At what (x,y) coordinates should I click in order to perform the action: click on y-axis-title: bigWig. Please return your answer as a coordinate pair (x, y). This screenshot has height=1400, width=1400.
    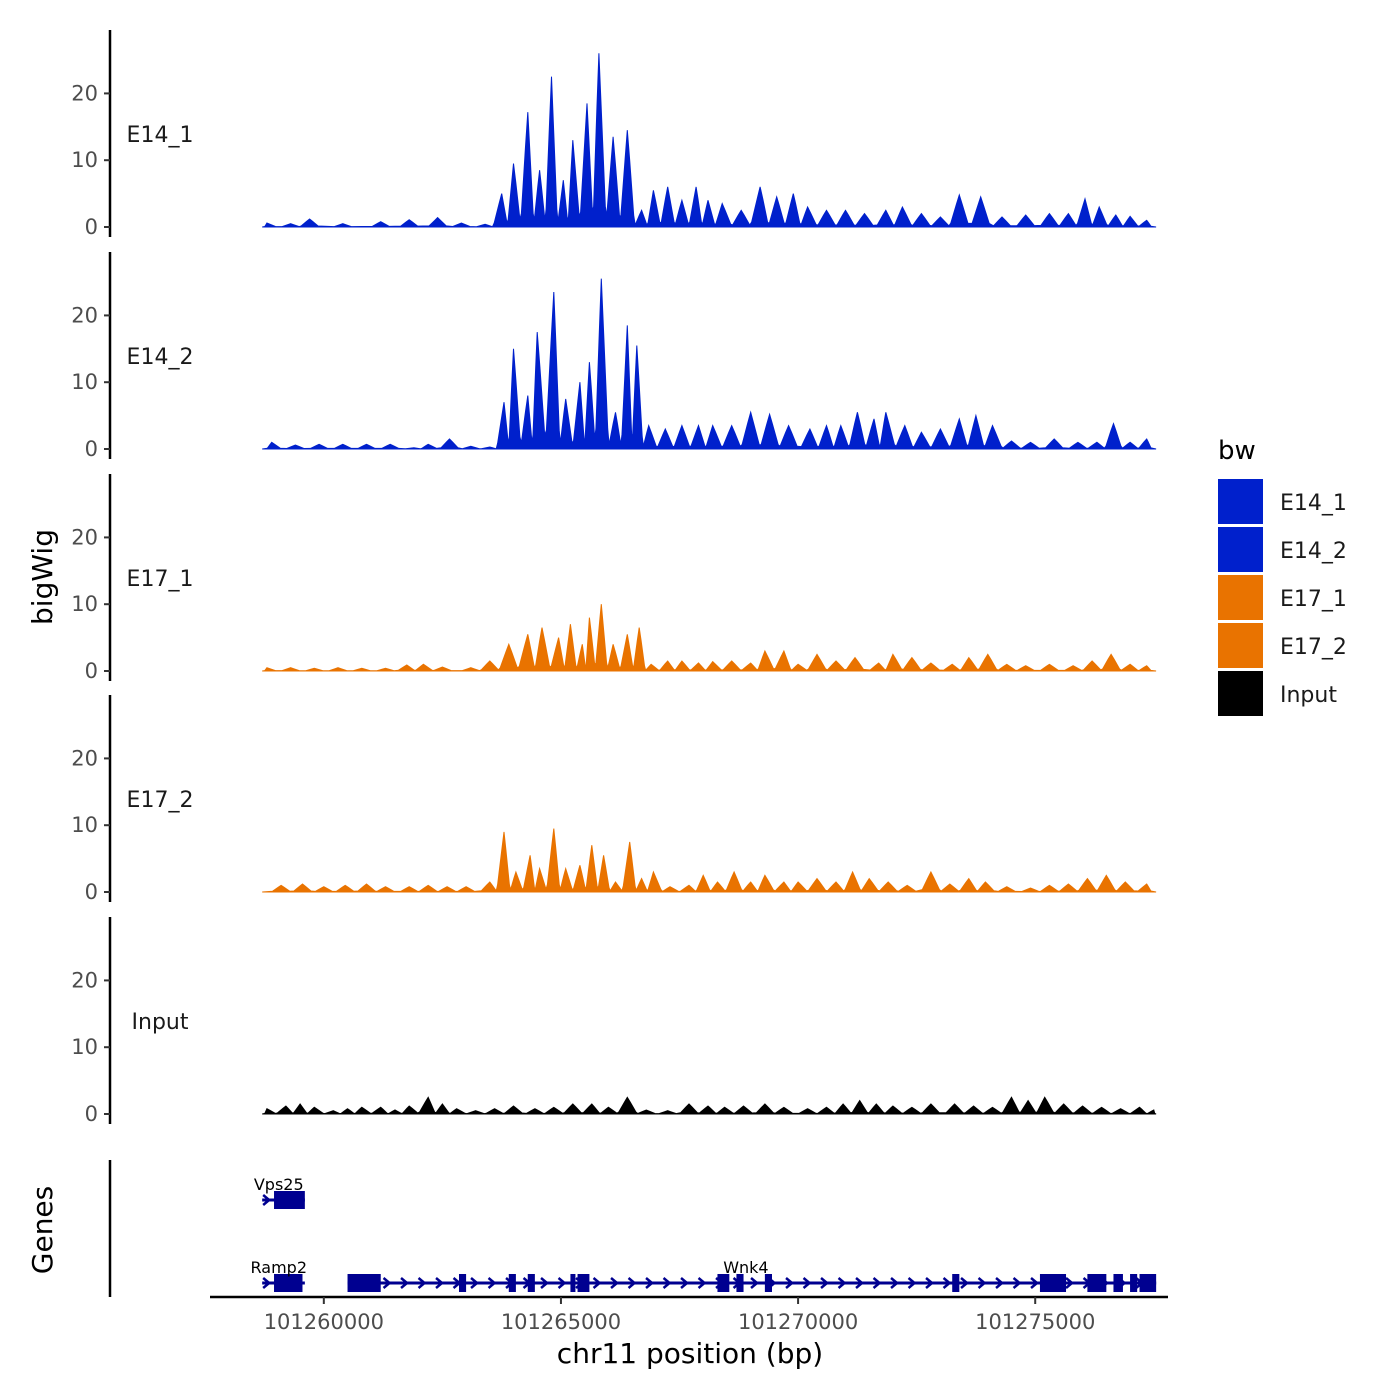
    Looking at the image, I should click on (42, 577).